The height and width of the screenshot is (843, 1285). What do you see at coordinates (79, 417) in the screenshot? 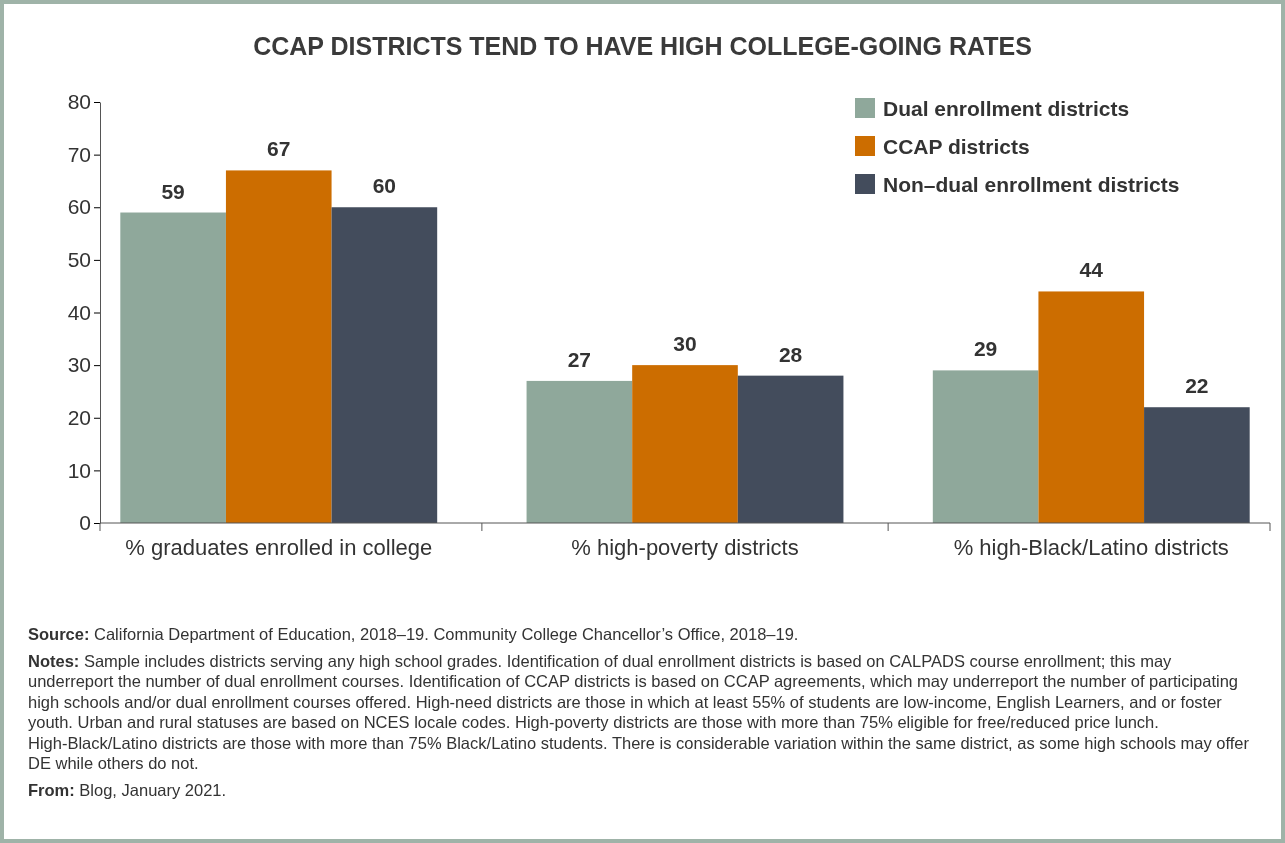
I see `y-tick-label: 20` at bounding box center [79, 417].